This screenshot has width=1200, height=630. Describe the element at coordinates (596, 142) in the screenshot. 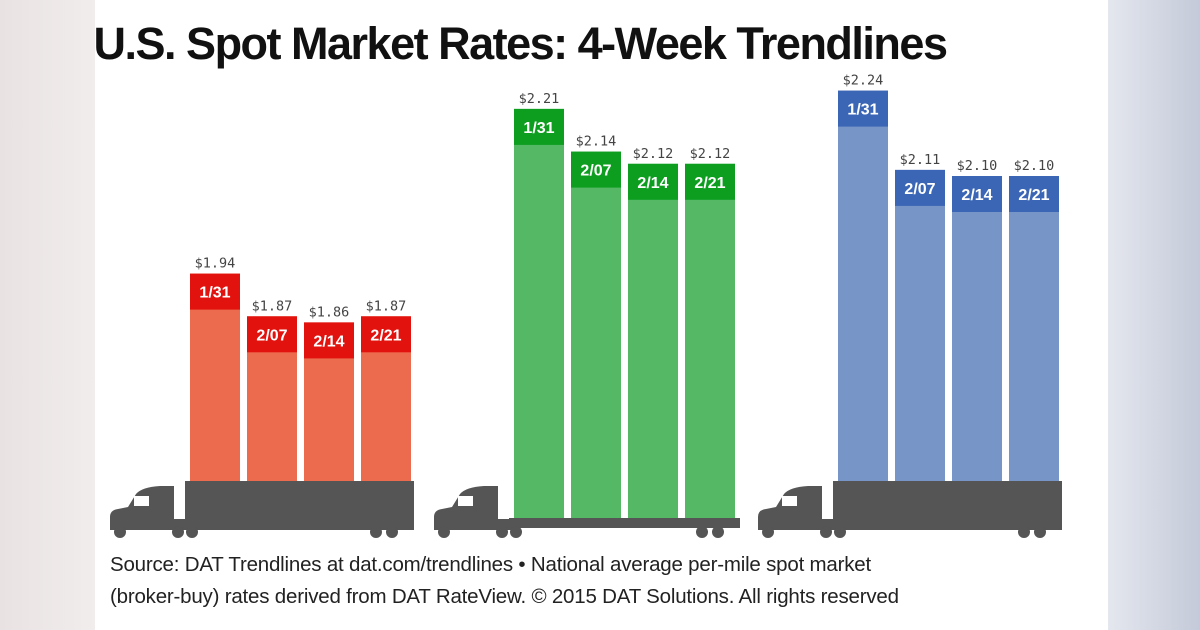

I see `value-label: $2.14` at that location.